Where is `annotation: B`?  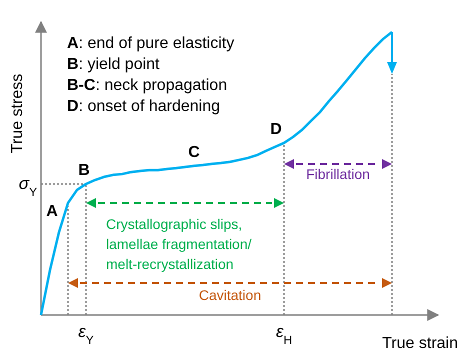 annotation: B is located at coordinates (84, 170).